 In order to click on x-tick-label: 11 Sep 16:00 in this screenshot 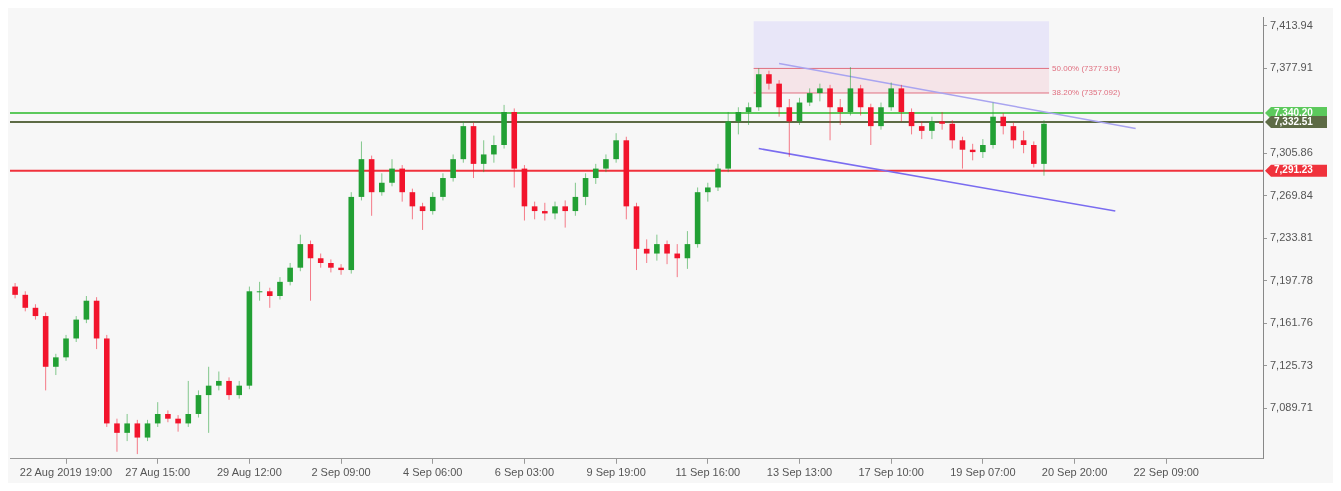, I will do `click(708, 472)`.